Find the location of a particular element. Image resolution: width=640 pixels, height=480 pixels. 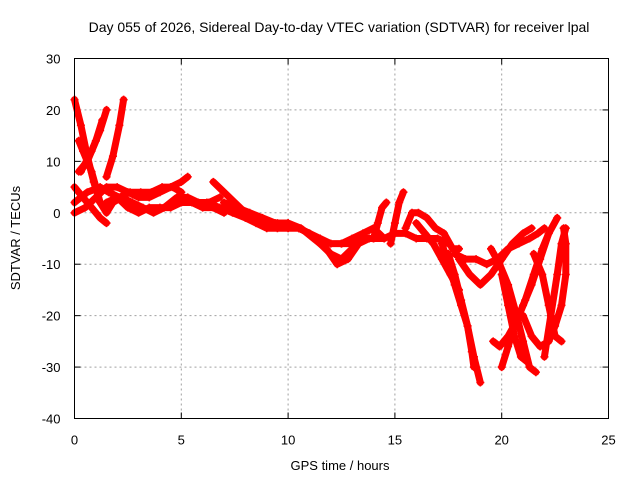

y-tick-label: -20 is located at coordinates (51, 316).